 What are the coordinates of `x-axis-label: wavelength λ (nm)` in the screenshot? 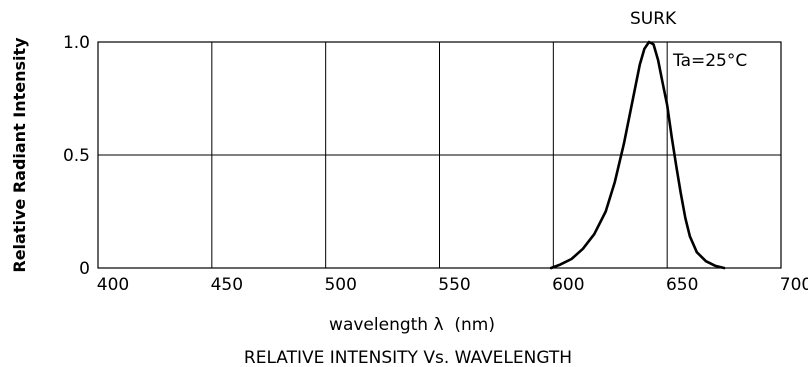 It's located at (412, 325).